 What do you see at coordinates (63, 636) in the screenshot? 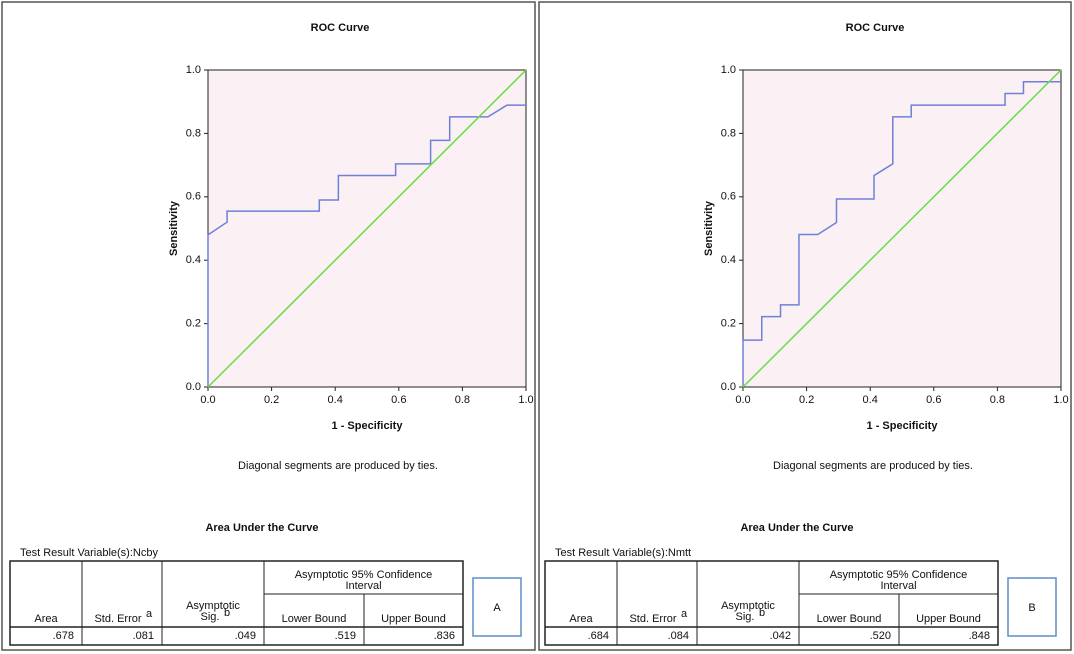
I see `table-cell: .678` at bounding box center [63, 636].